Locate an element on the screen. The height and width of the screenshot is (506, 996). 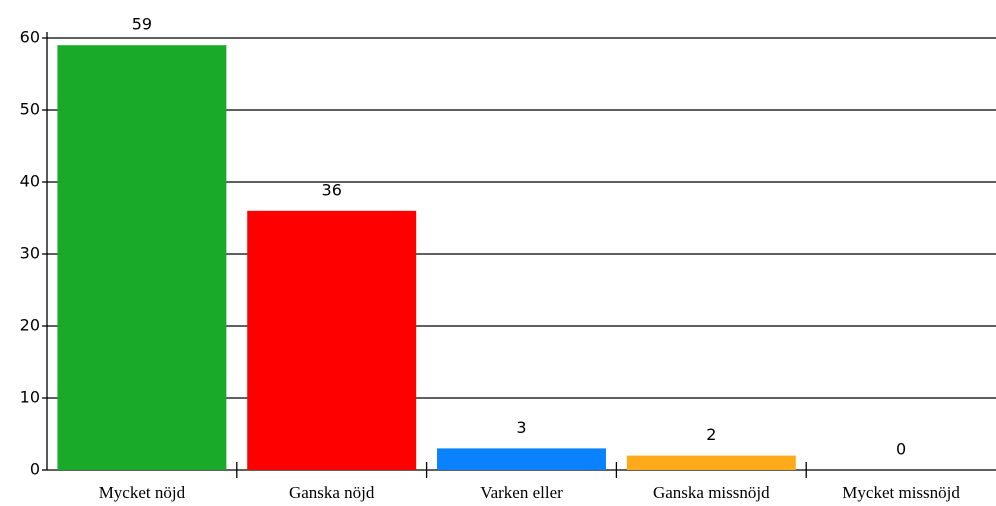
x-tick-label: Ganska missnöjd is located at coordinates (711, 492).